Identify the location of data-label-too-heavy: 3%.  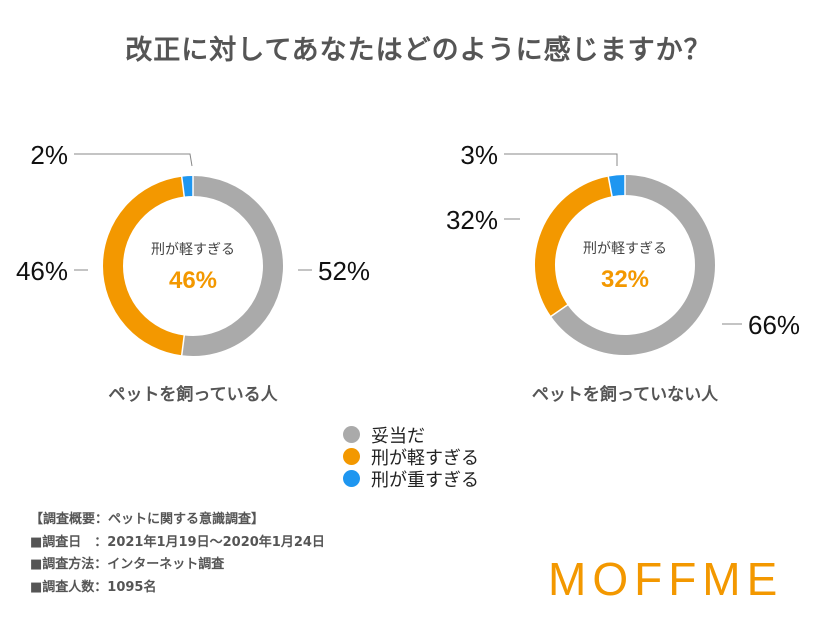
(479, 155).